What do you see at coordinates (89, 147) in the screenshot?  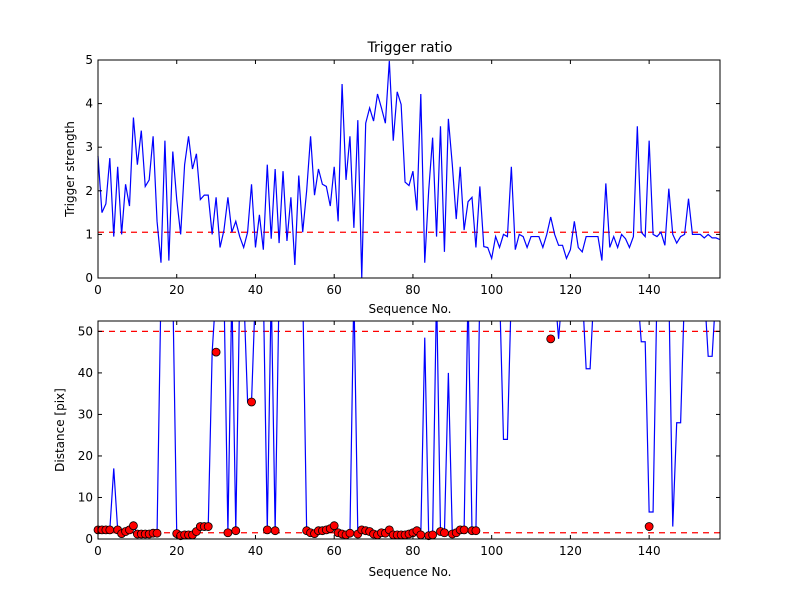 I see `y-tick-label: 3` at bounding box center [89, 147].